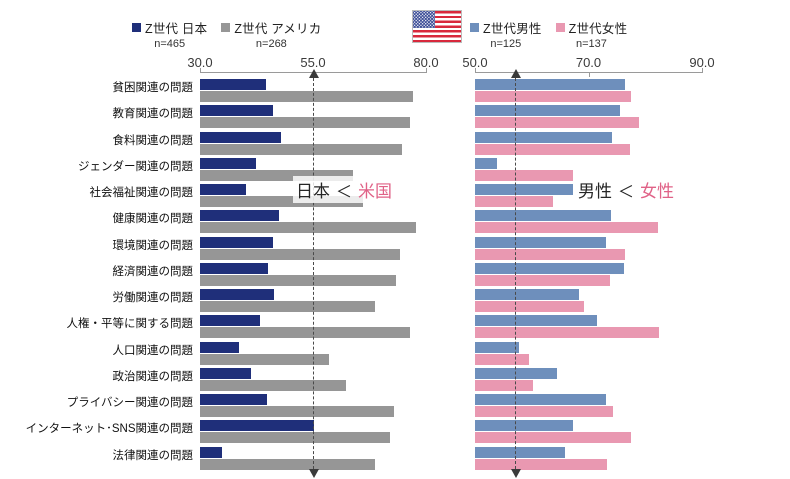  I want to click on category-label: 法律関連の問題, so click(153, 455).